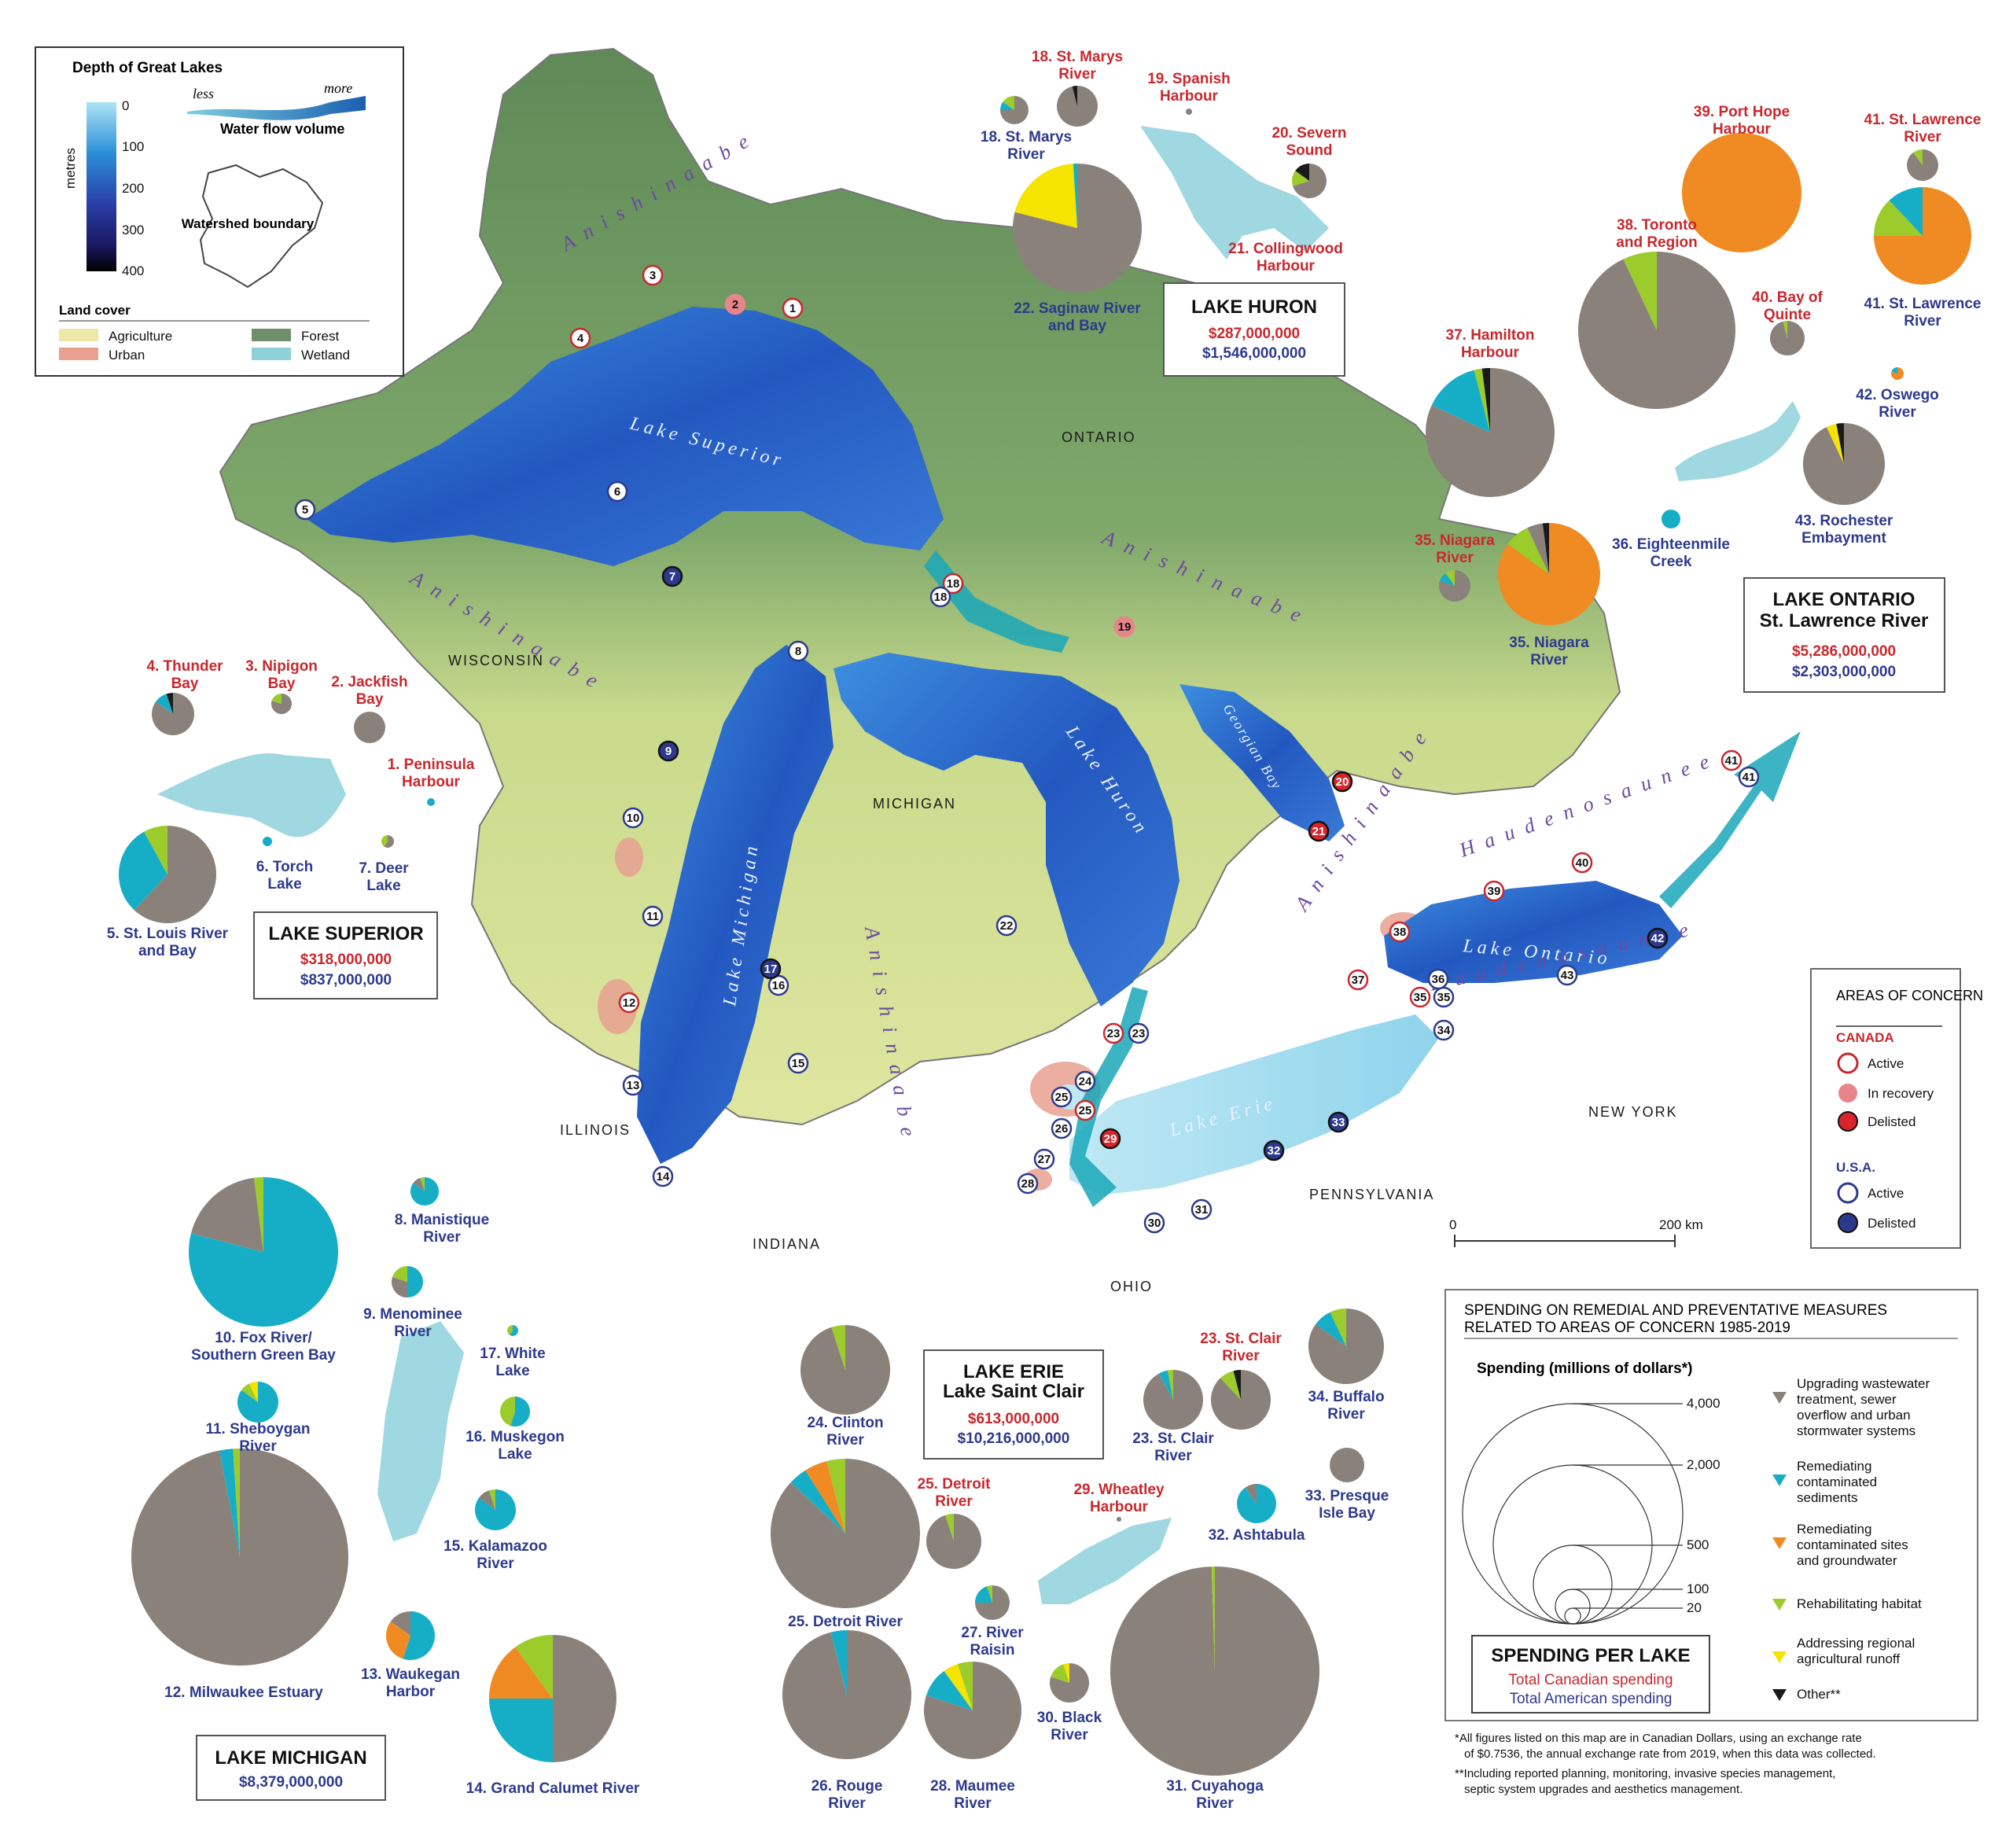 The image size is (2013, 1848). Describe the element at coordinates (1886, 1193) in the screenshot. I see `aoc-legend-us-active: Active` at that location.